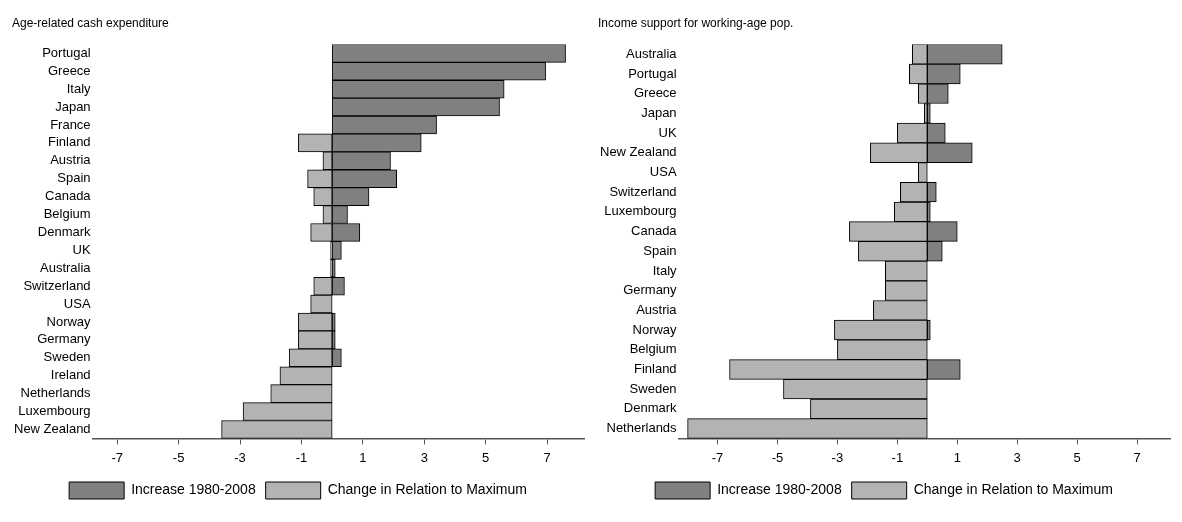  Describe the element at coordinates (91, 22) in the screenshot. I see `chart-title: Age-related cash expenditure` at that location.